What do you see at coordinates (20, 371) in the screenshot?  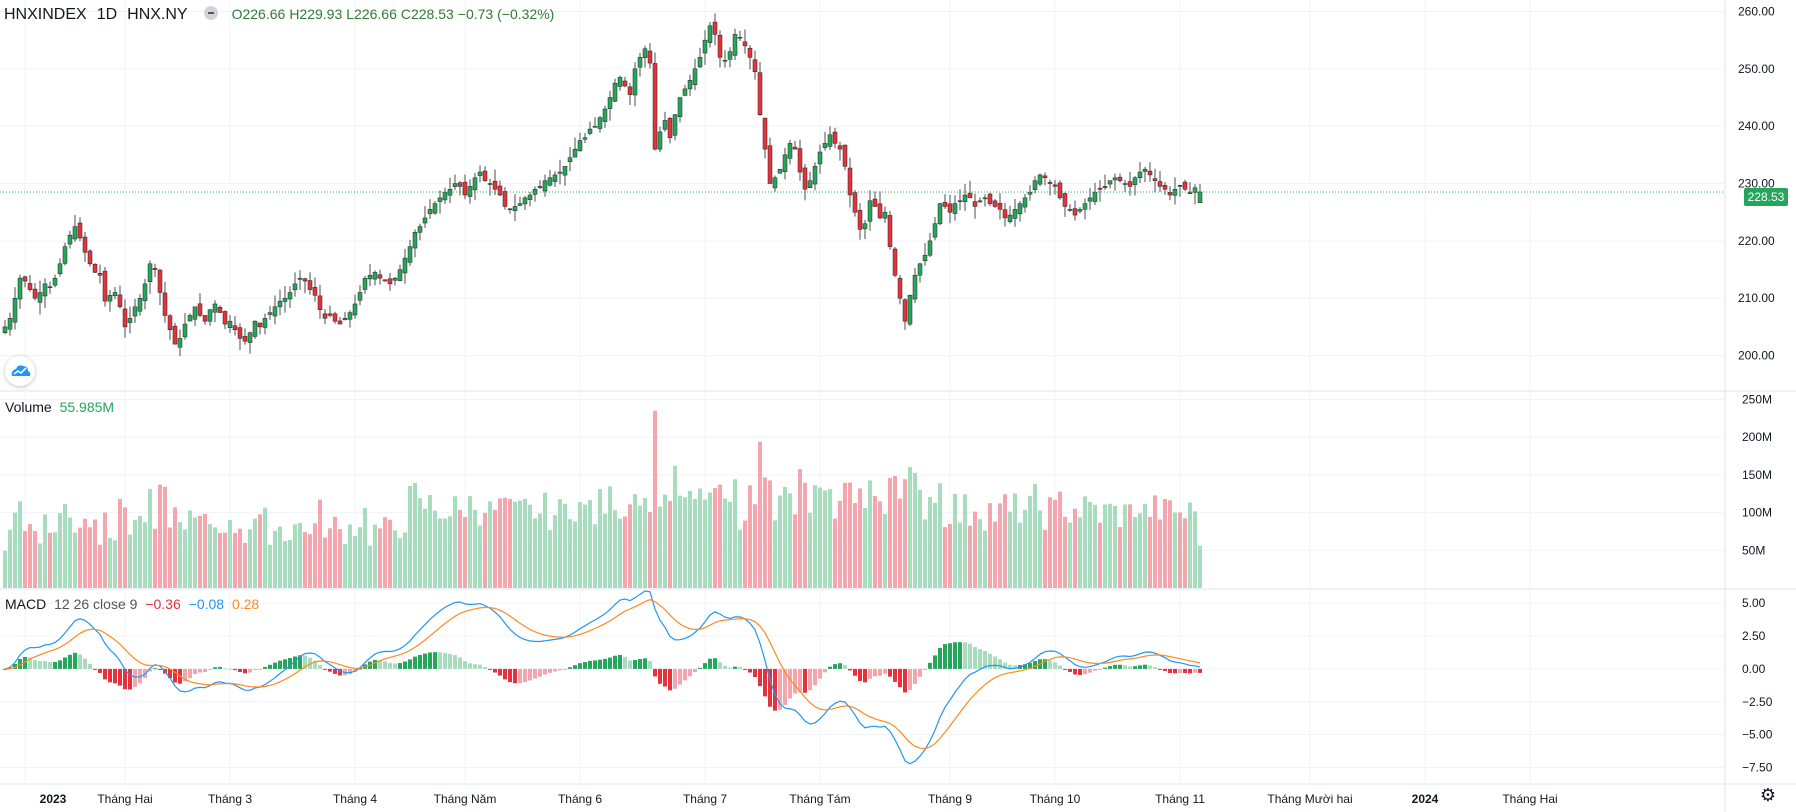 I see `tradingview-cloud-icon` at bounding box center [20, 371].